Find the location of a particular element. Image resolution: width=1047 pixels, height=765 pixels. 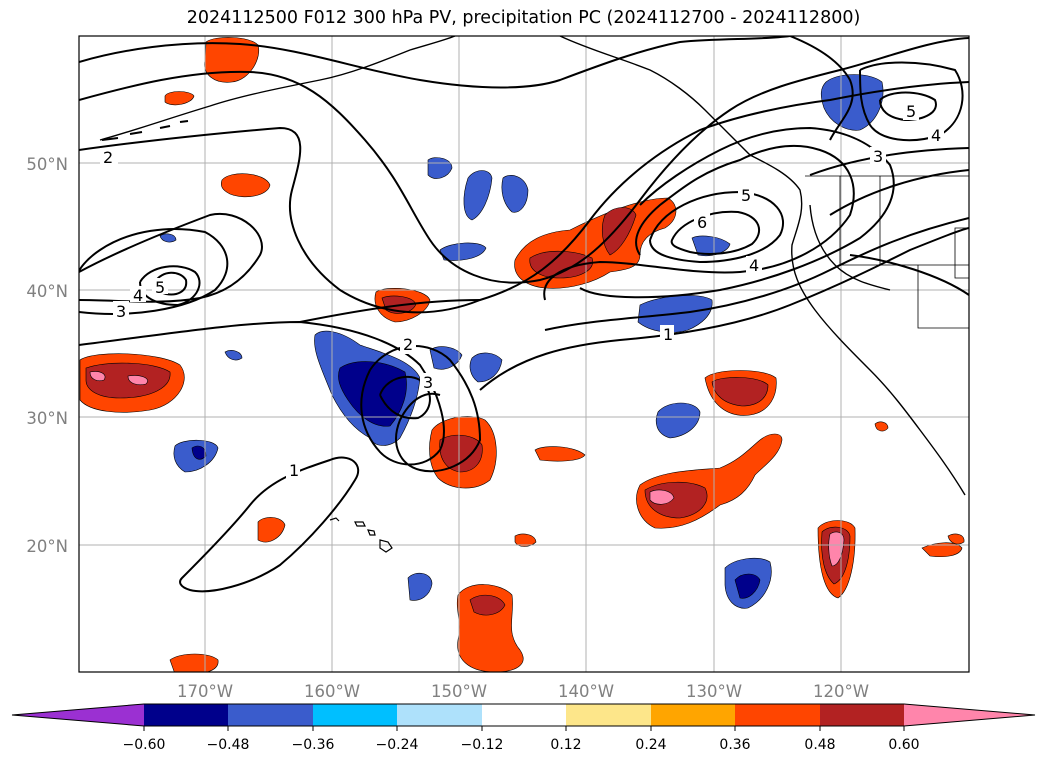

lon-label: 170°W is located at coordinates (205, 691).